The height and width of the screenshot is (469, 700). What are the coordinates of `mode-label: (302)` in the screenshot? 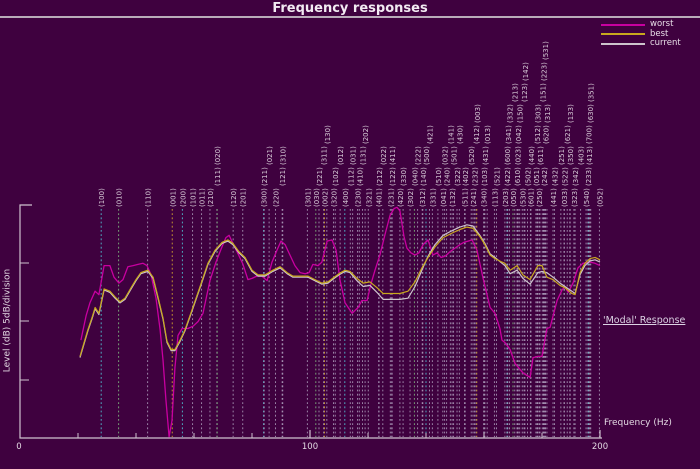 It's located at (411, 197).